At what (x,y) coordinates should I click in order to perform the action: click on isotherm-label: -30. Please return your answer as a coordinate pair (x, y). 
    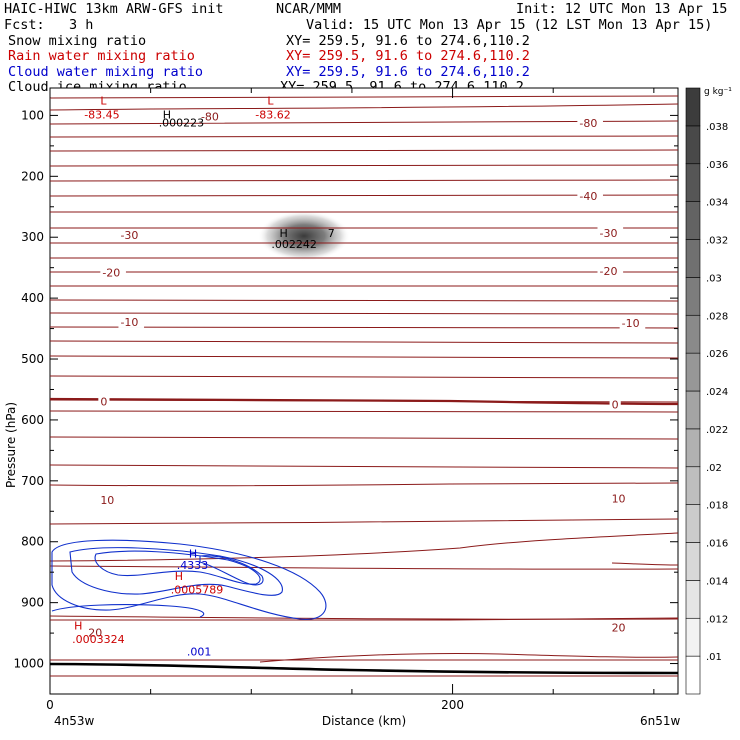
    Looking at the image, I should click on (609, 233).